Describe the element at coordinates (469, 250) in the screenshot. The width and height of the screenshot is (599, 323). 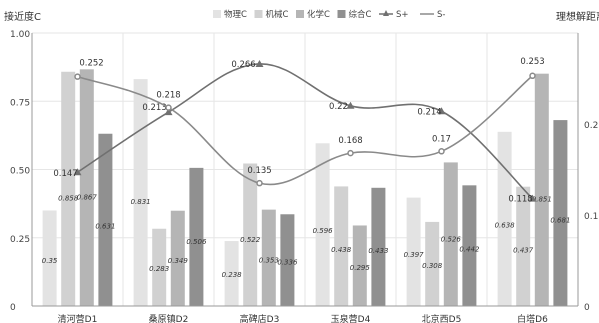
I see `bar-value-label: 0.442` at that location.